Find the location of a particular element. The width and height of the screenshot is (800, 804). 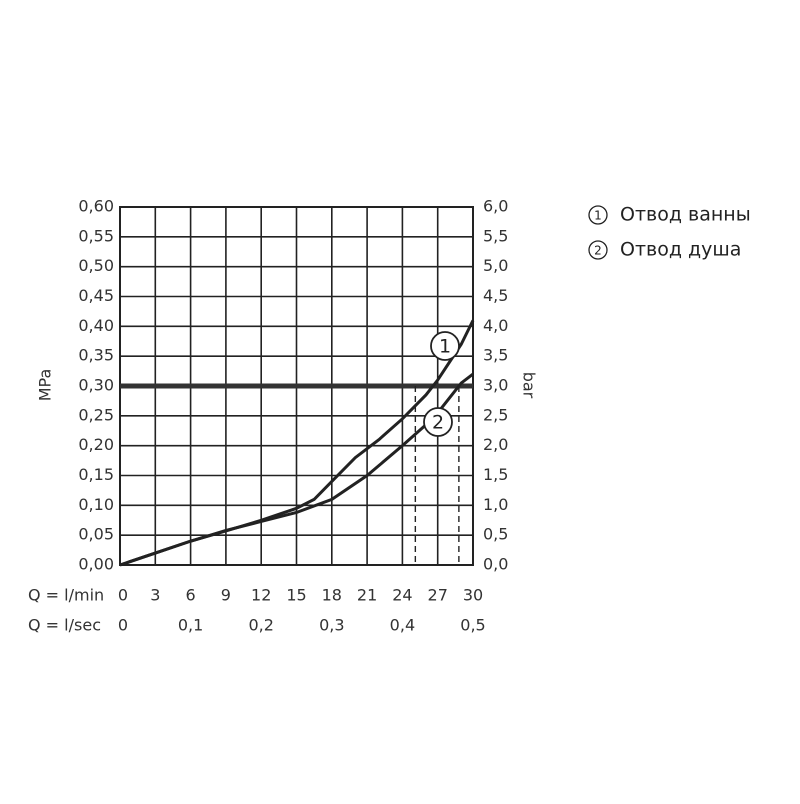

x-tick-label: 0 is located at coordinates (123, 595).